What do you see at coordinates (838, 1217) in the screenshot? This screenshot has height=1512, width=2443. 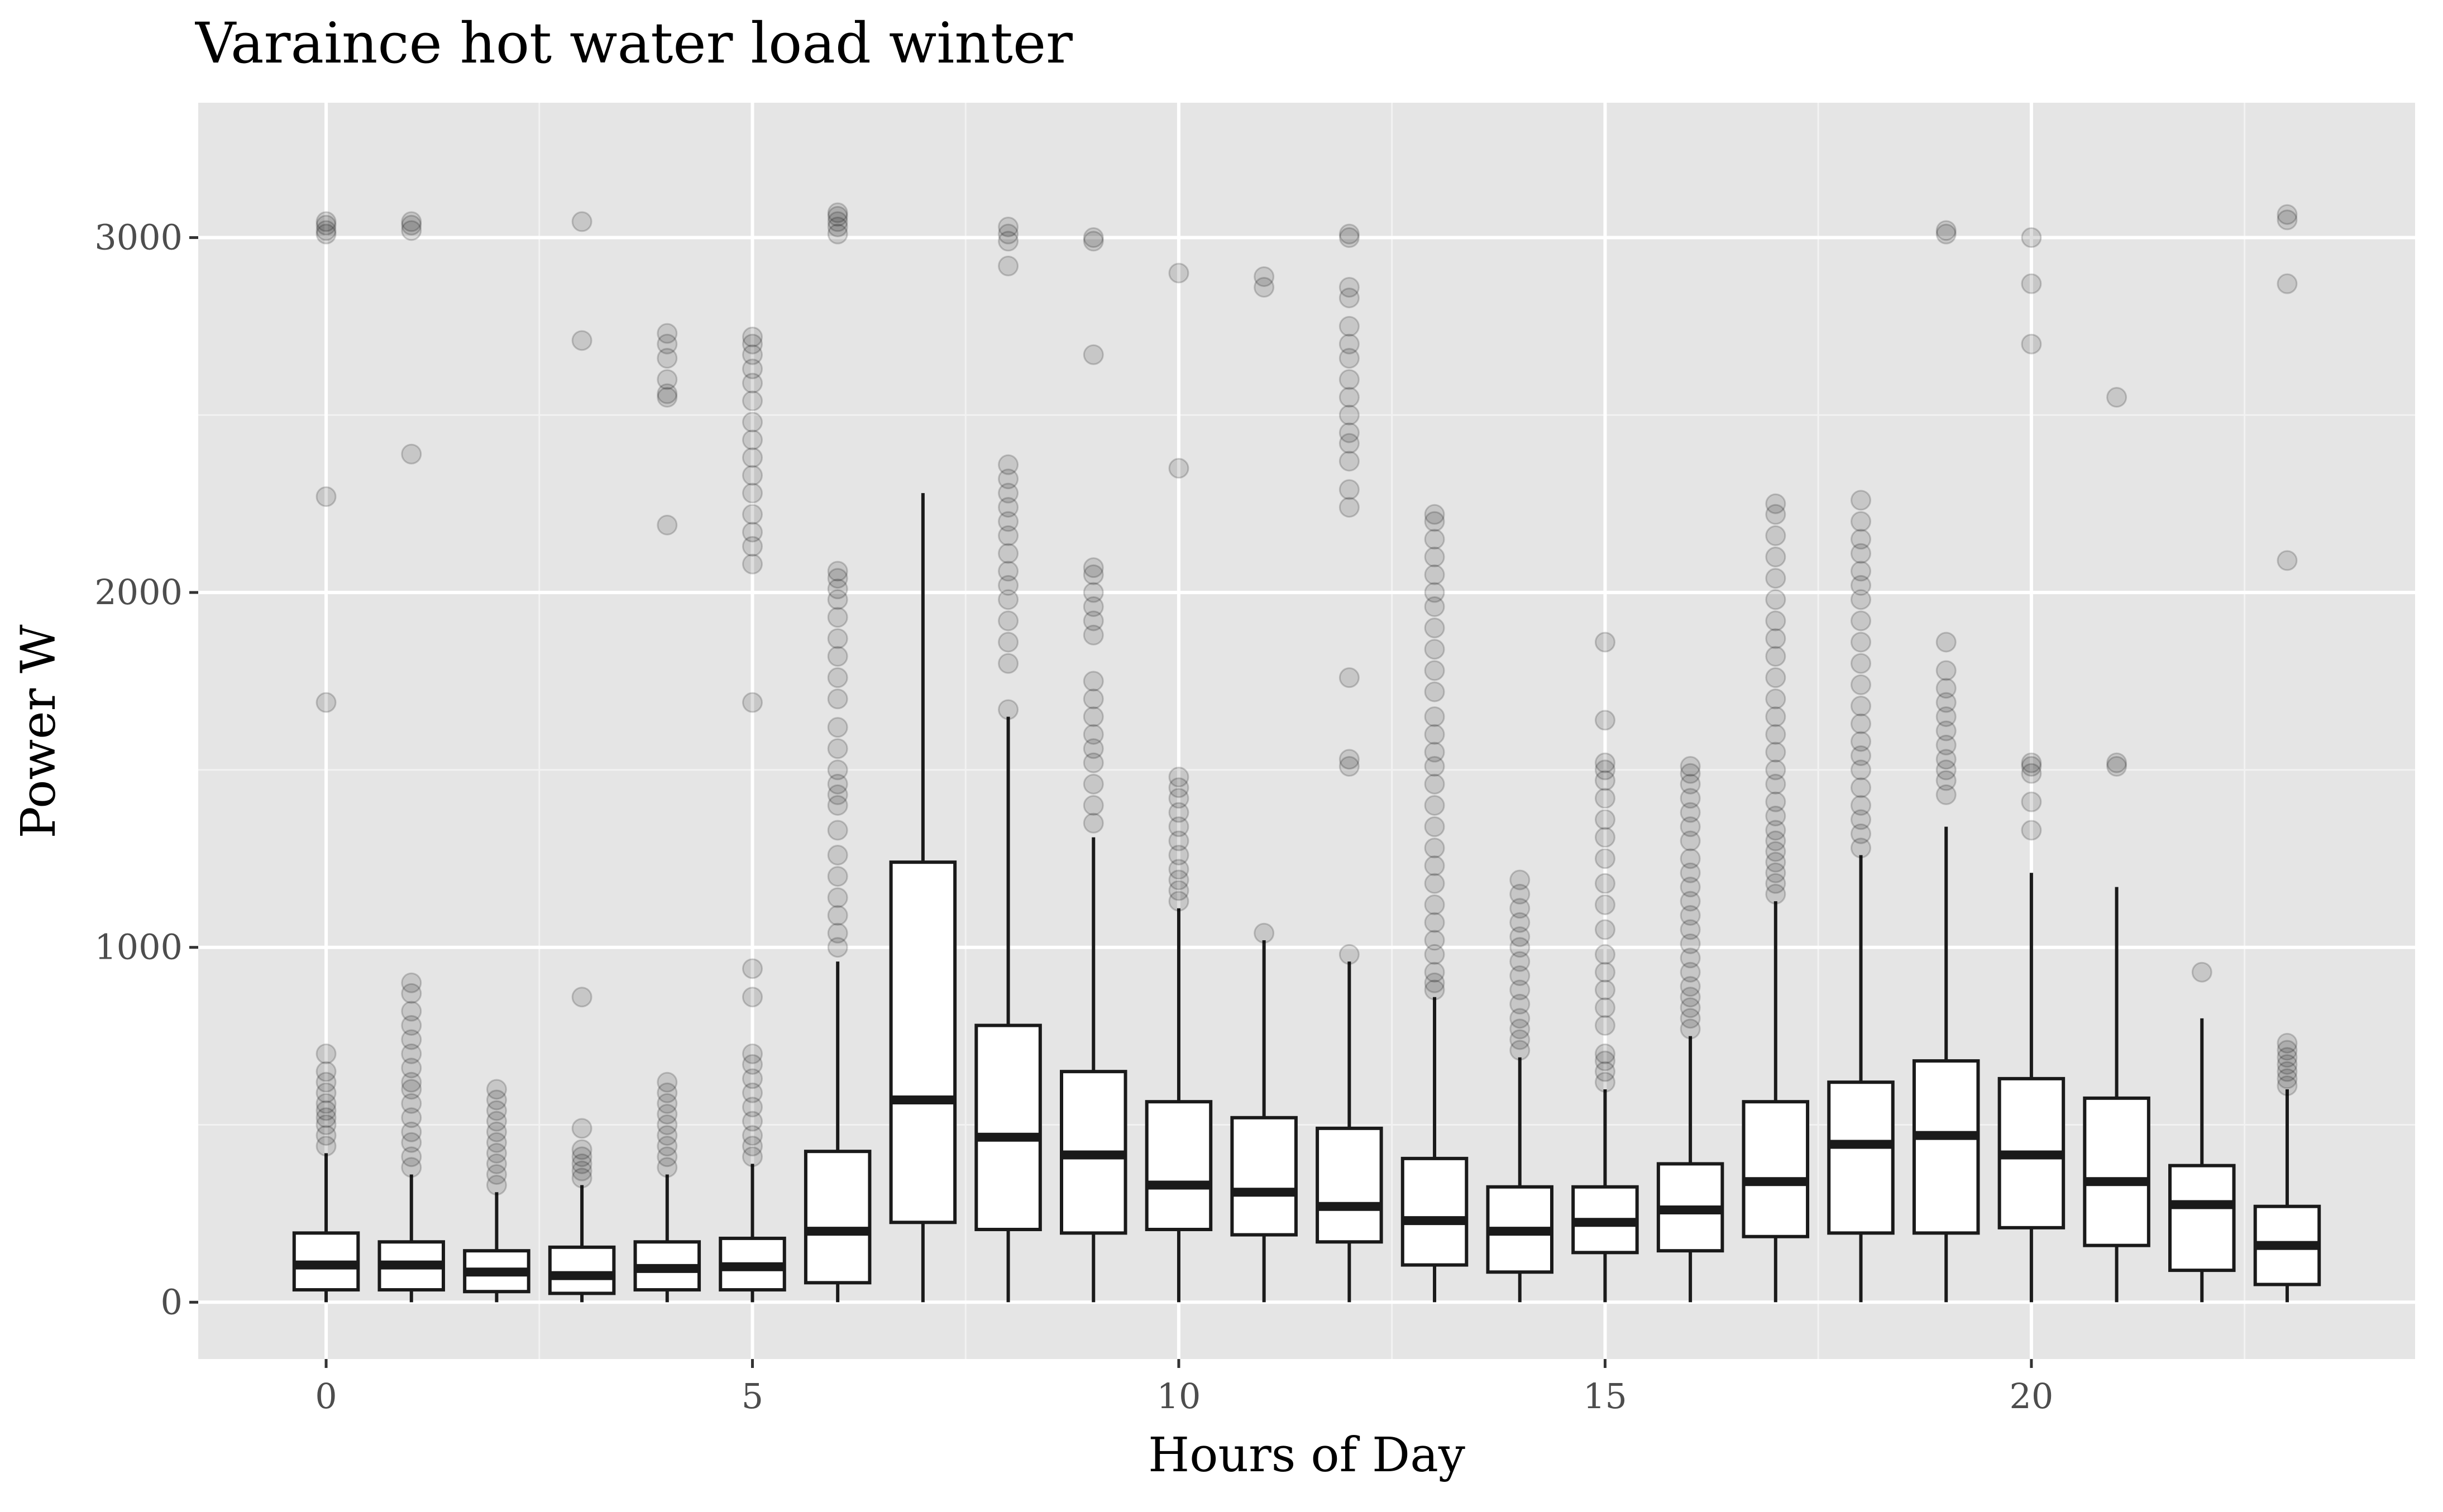 I see `box-iqr` at bounding box center [838, 1217].